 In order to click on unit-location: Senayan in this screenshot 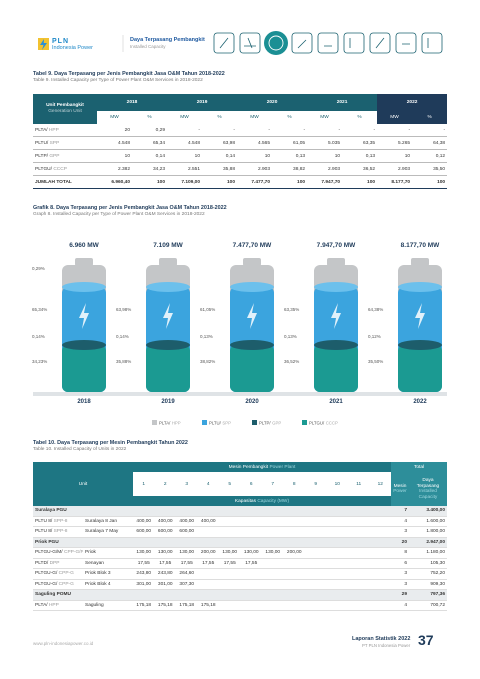, I will do `click(108, 563)`.